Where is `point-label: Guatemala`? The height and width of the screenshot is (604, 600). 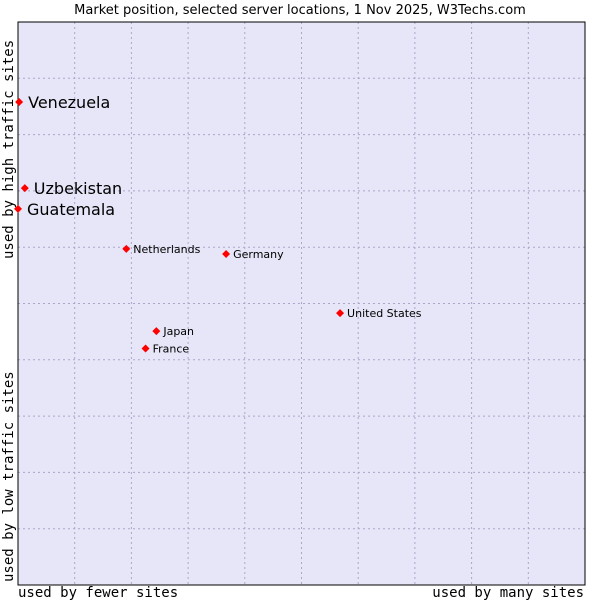 point-label: Guatemala is located at coordinates (71, 209).